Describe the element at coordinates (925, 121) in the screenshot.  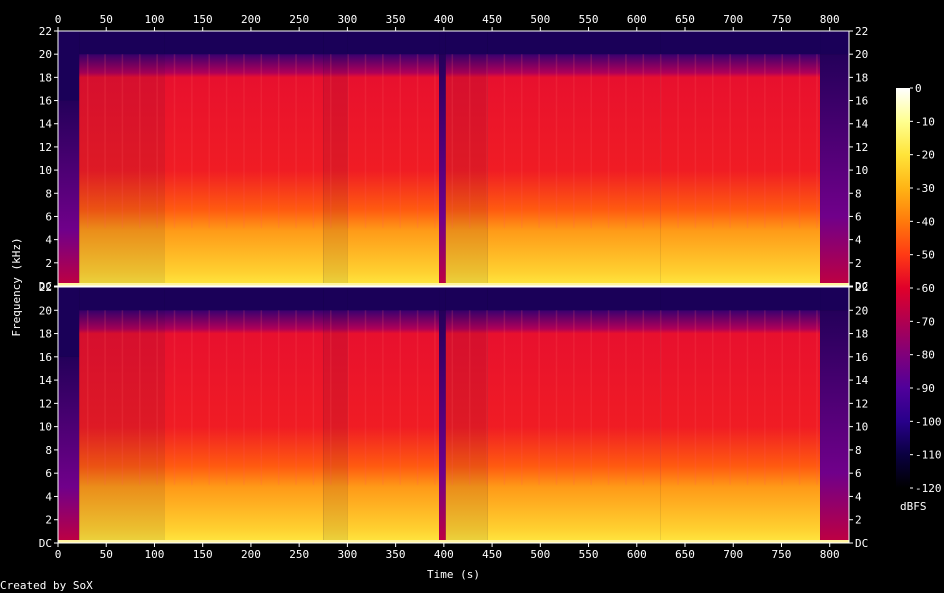
I see `colorbar-tick-label: -10` at that location.